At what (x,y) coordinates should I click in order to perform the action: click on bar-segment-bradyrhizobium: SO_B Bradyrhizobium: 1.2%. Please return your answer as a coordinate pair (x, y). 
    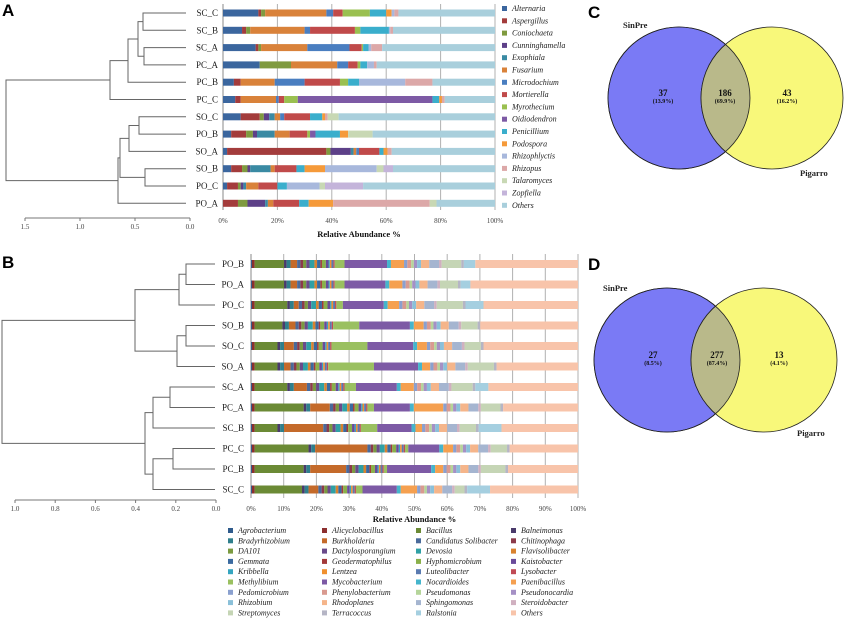
    Looking at the image, I should click on (287, 325).